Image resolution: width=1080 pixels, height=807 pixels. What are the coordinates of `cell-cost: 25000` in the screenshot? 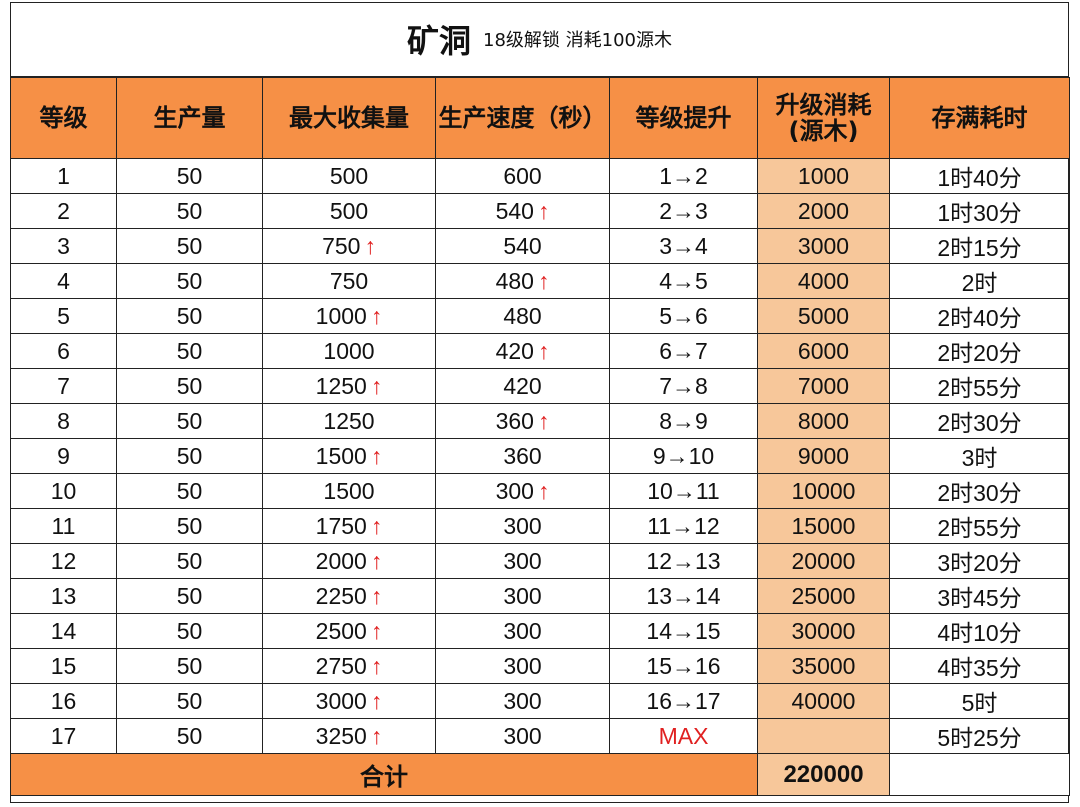 It's located at (823, 596).